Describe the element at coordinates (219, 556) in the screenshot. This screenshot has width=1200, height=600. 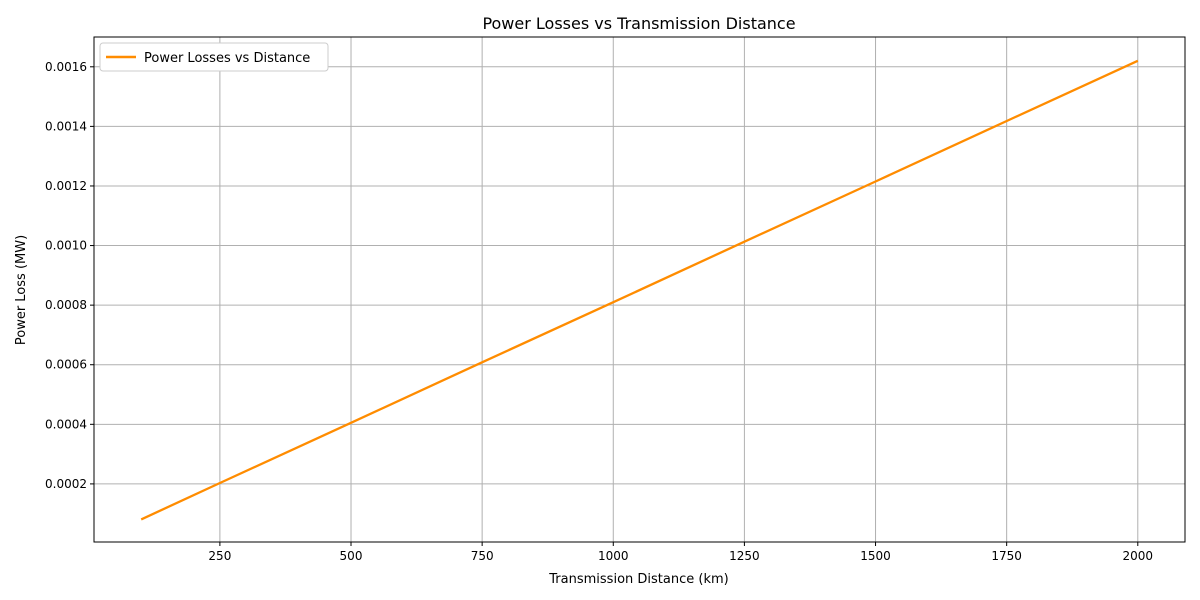
I see `x-tick-label: 250` at that location.